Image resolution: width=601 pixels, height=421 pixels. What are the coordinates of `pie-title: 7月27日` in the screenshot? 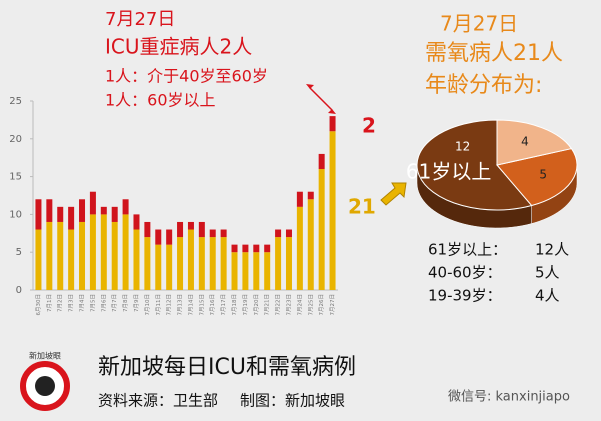 It's located at (479, 24).